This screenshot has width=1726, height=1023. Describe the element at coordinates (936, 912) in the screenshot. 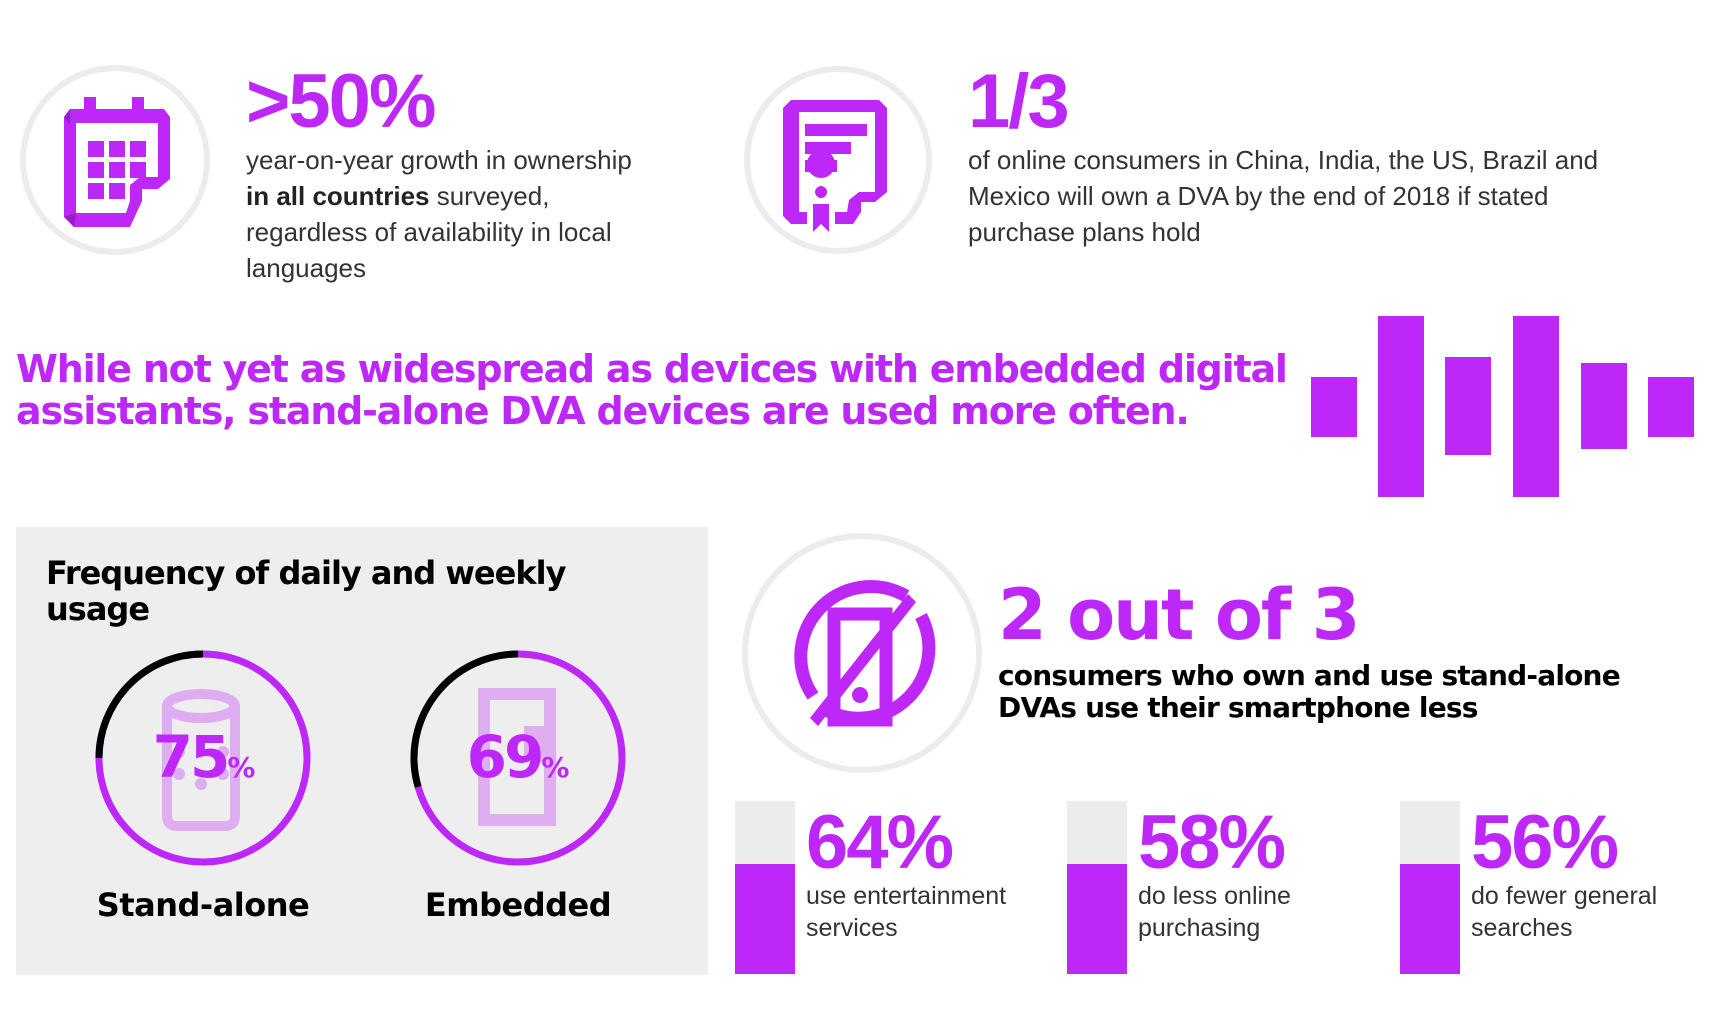

I see `entertainment-description: use entertainment services` at that location.